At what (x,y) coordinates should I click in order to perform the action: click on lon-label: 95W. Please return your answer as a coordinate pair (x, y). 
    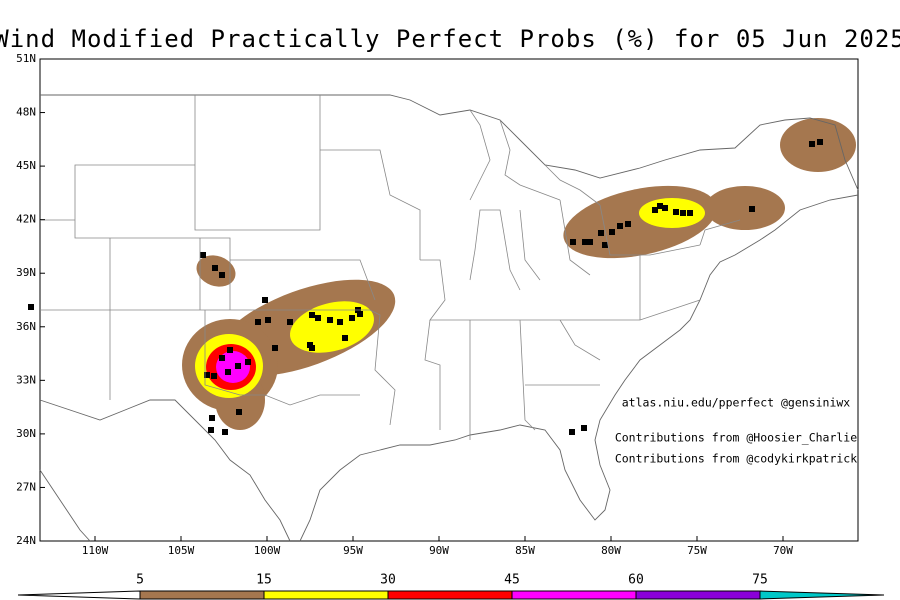
    Looking at the image, I should click on (353, 550).